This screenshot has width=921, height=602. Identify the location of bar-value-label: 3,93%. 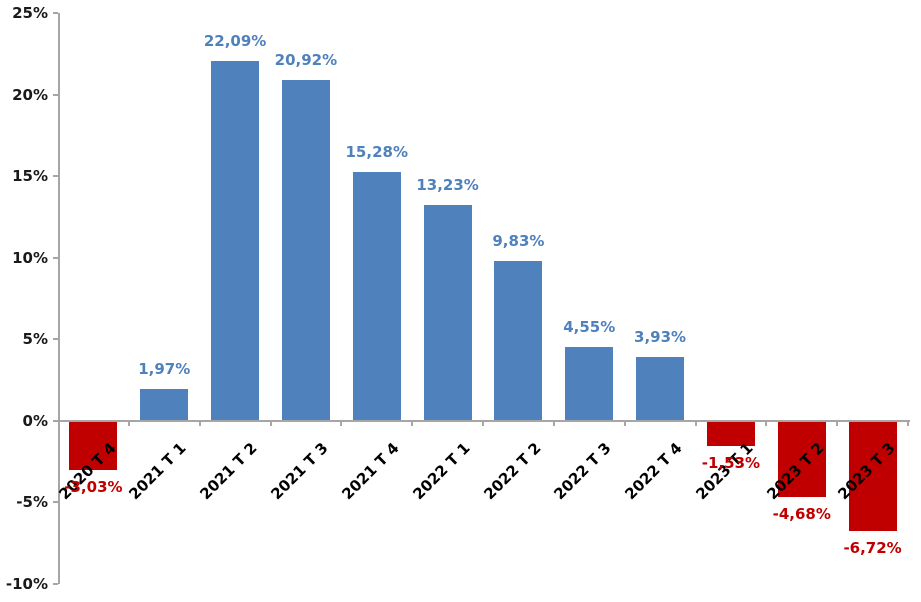
(660, 336).